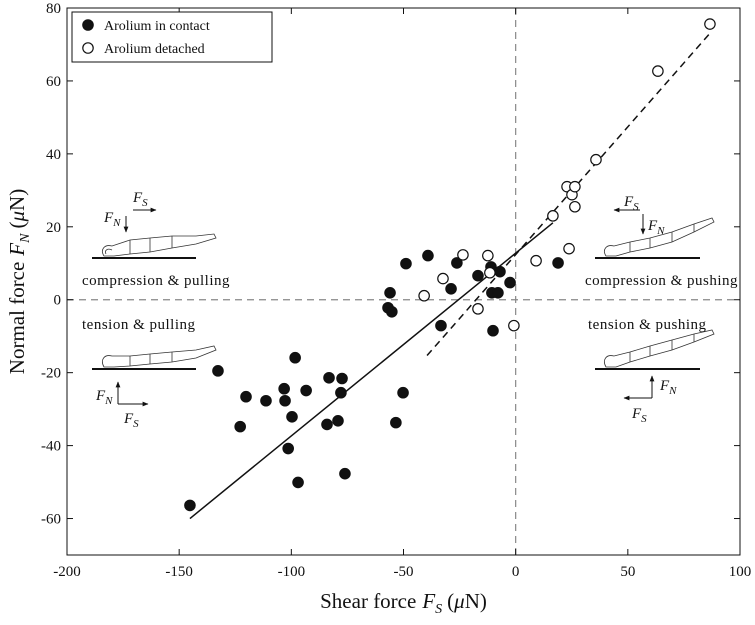 The width and height of the screenshot is (755, 625). What do you see at coordinates (172, 37) in the screenshot?
I see `legend-box` at bounding box center [172, 37].